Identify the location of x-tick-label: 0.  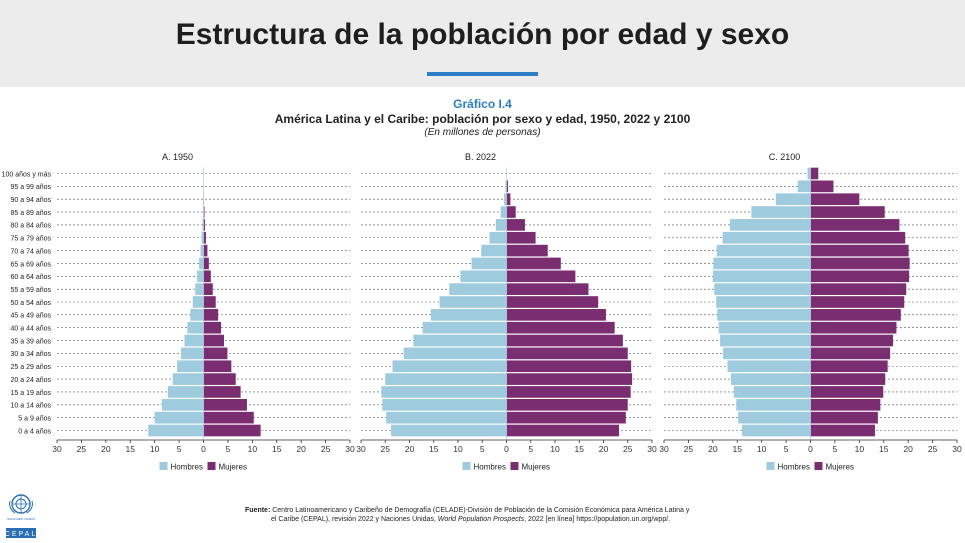
(810, 449).